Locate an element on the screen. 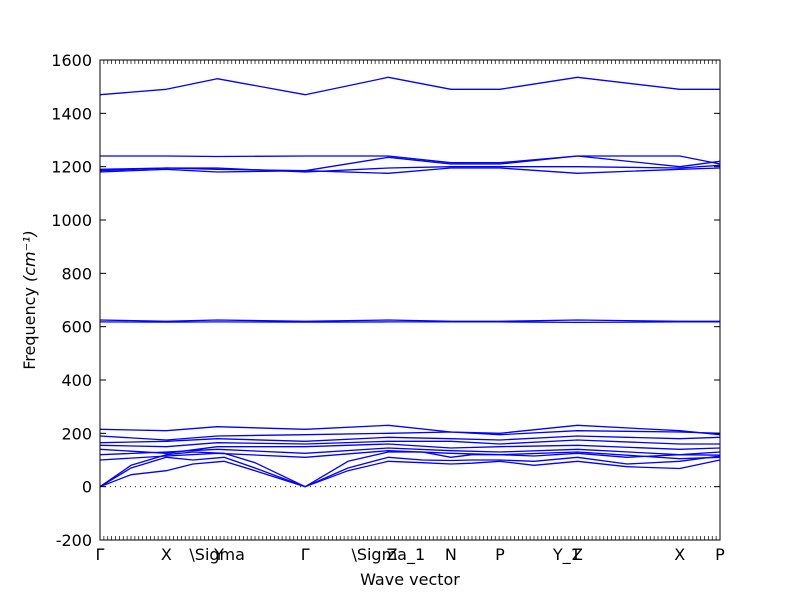 The image size is (800, 600). y-axis-label-text: Frequency is located at coordinates (29, 328).